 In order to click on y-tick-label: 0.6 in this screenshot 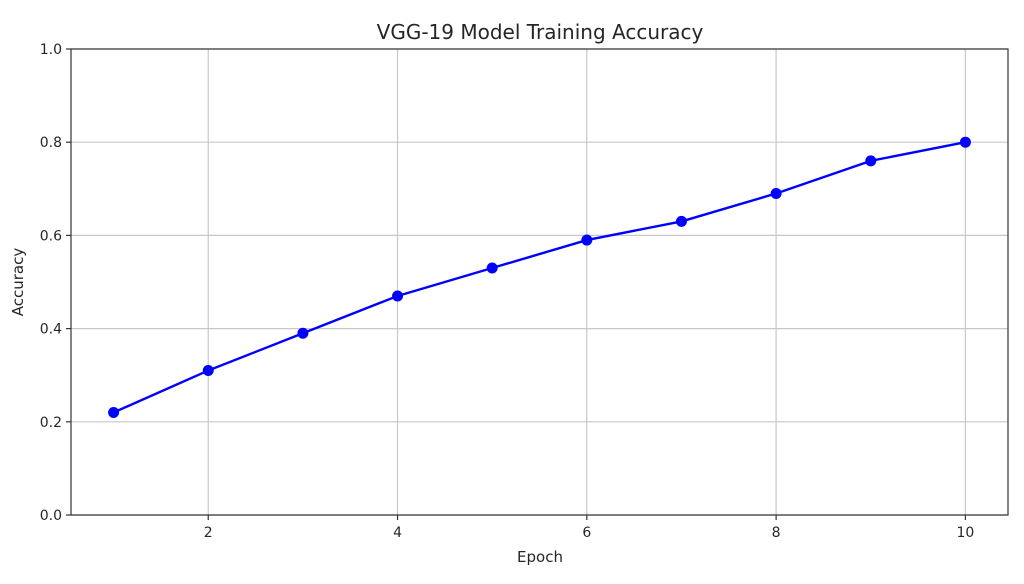, I will do `click(51, 236)`.